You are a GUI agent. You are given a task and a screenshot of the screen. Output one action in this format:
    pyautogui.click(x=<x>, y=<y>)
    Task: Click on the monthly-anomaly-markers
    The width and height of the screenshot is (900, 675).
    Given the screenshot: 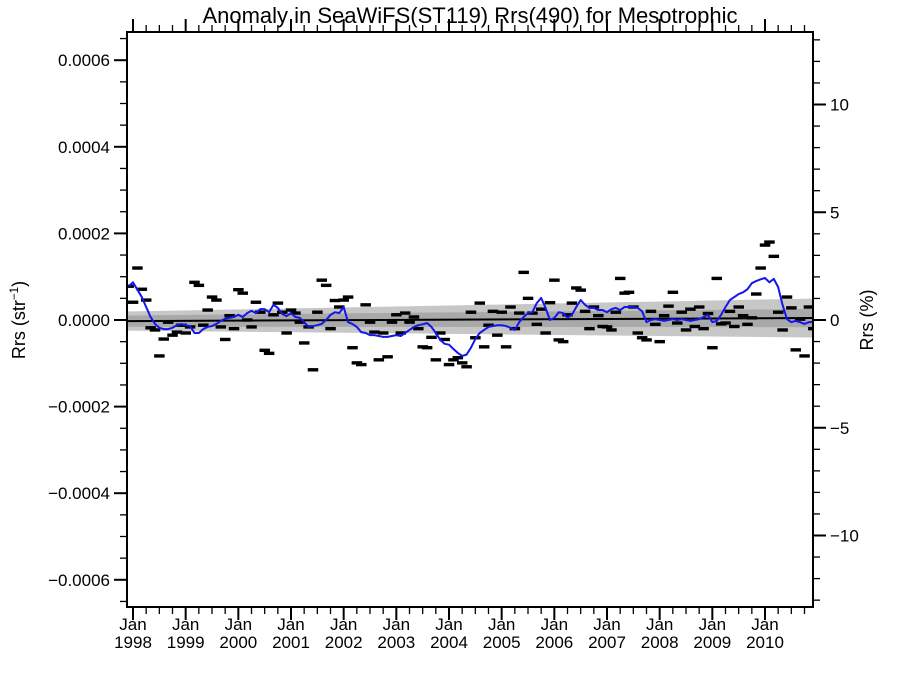 What is the action you would take?
    pyautogui.click(x=470, y=306)
    